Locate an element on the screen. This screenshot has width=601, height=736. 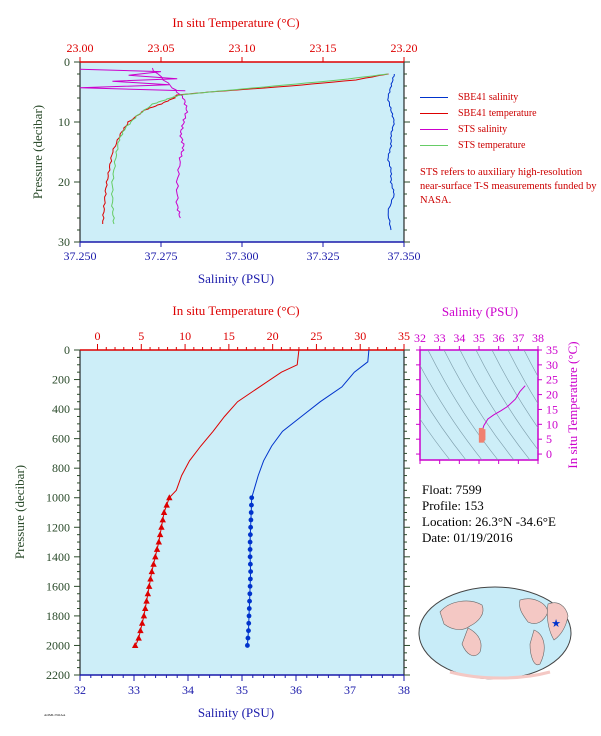
main-sal-tick-label: 34 is located at coordinates (188, 690).